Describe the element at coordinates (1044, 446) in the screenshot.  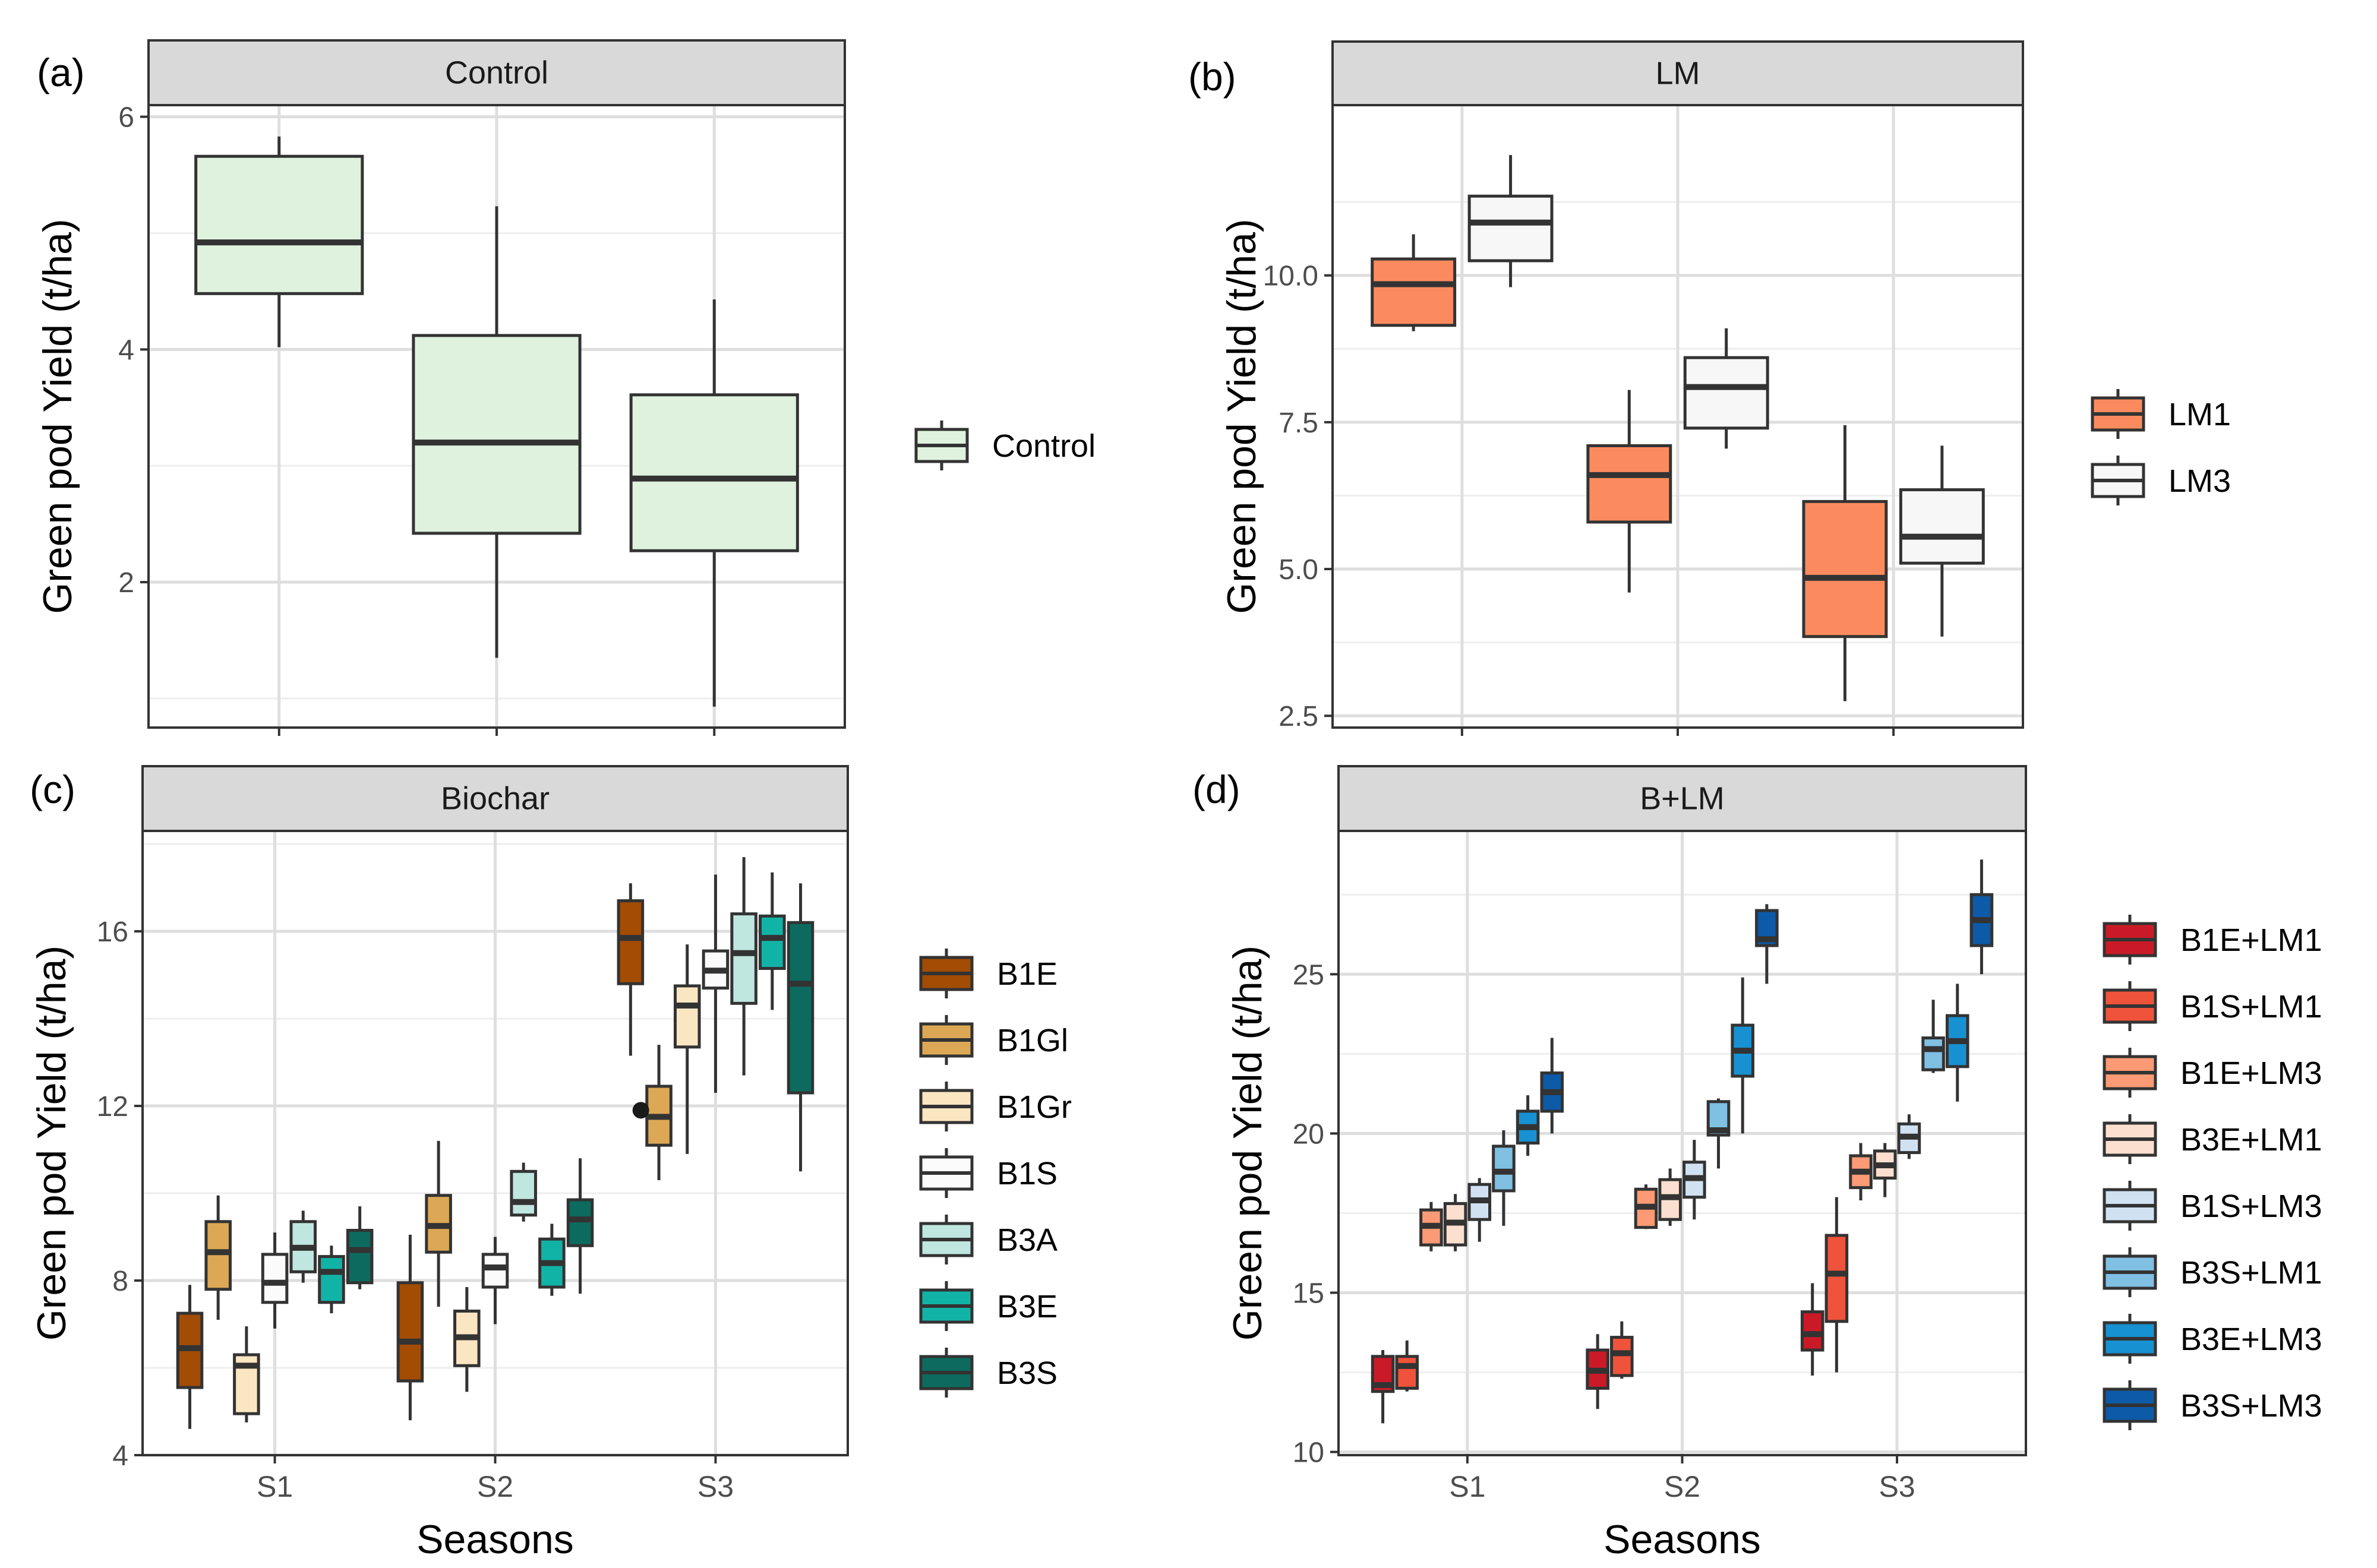
I see `legend-label: Control` at that location.